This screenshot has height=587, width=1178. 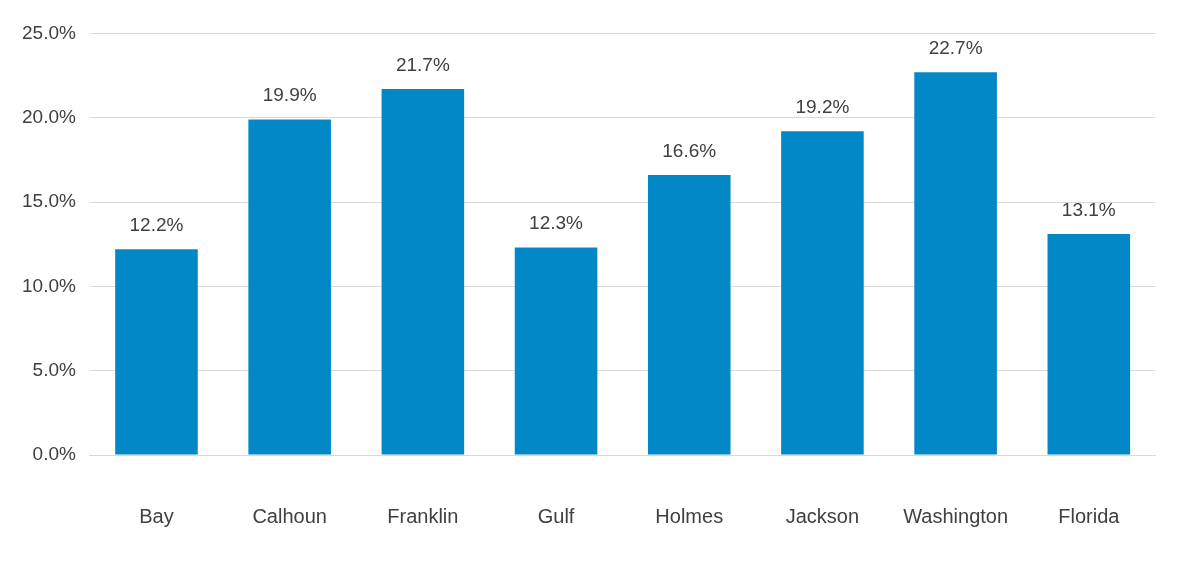 What do you see at coordinates (49, 32) in the screenshot?
I see `y-tick-label: 25.0%` at bounding box center [49, 32].